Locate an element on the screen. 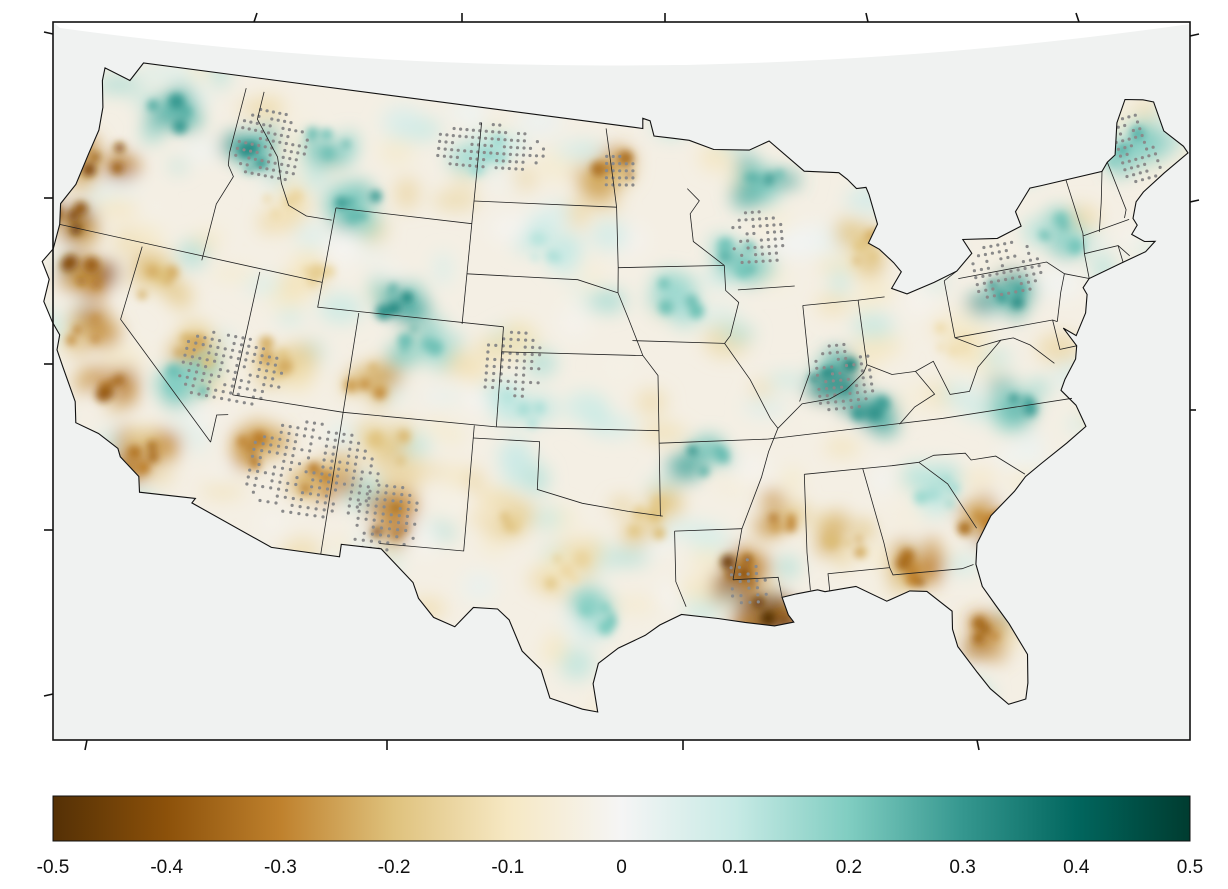  colorbar-tick-label: -0.3 is located at coordinates (280, 867).